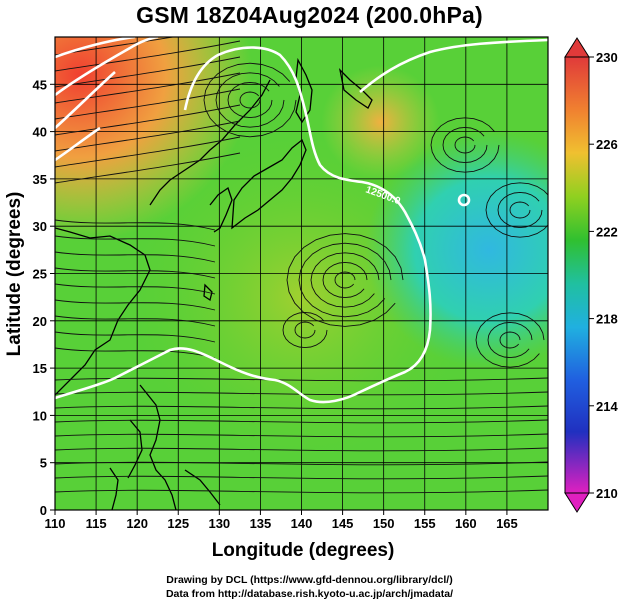 Image resolution: width=619 pixels, height=605 pixels. Describe the element at coordinates (607, 144) in the screenshot. I see `colorbar-tick-label: 226` at that location.